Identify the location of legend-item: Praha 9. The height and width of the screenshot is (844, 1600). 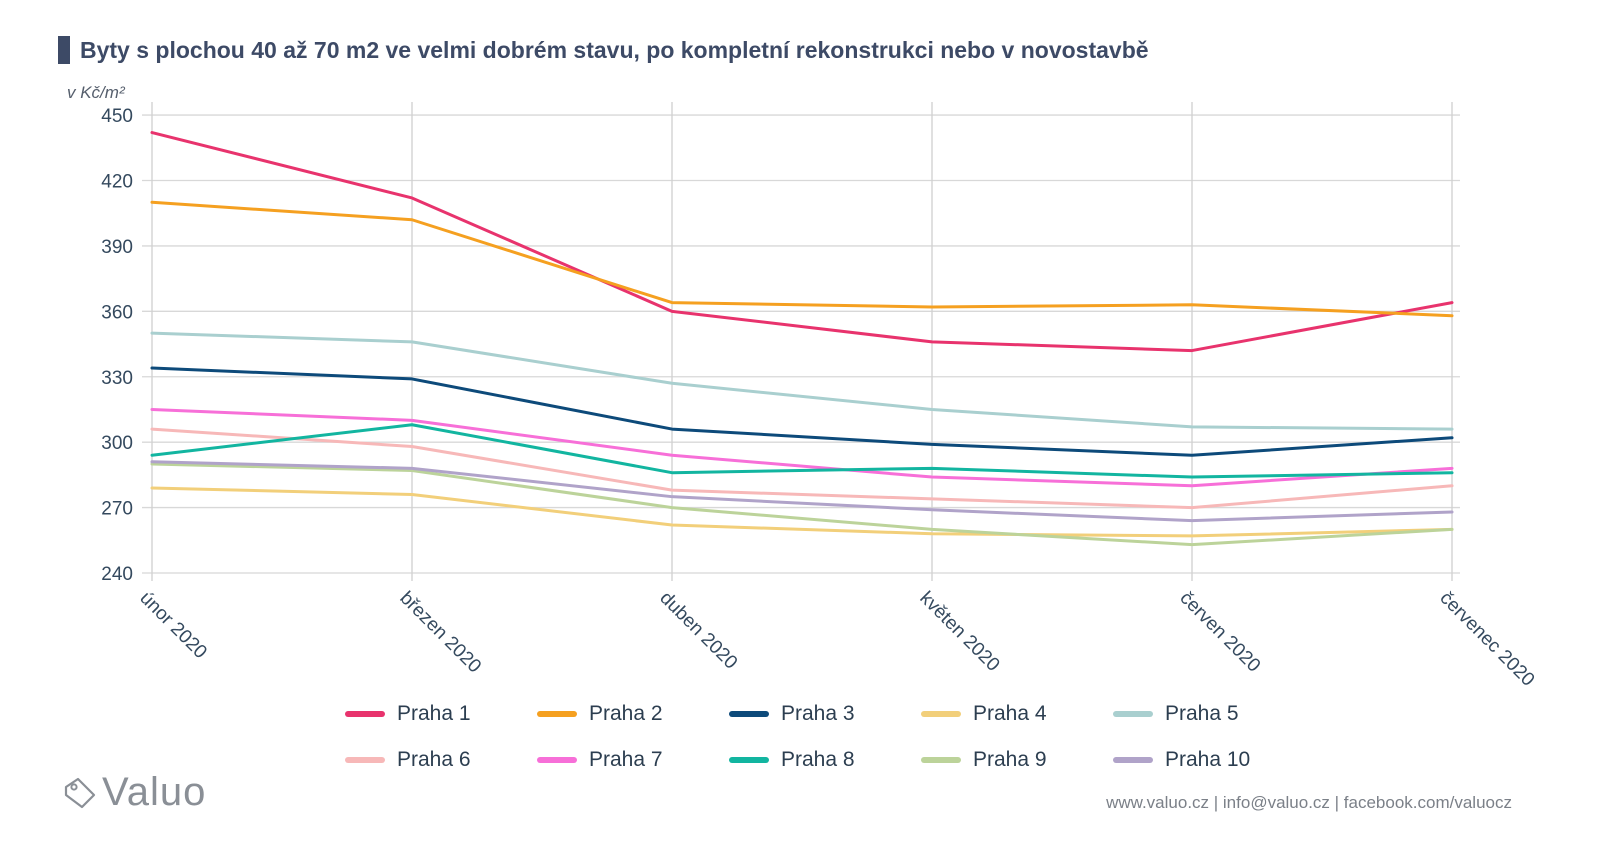
(1017, 760).